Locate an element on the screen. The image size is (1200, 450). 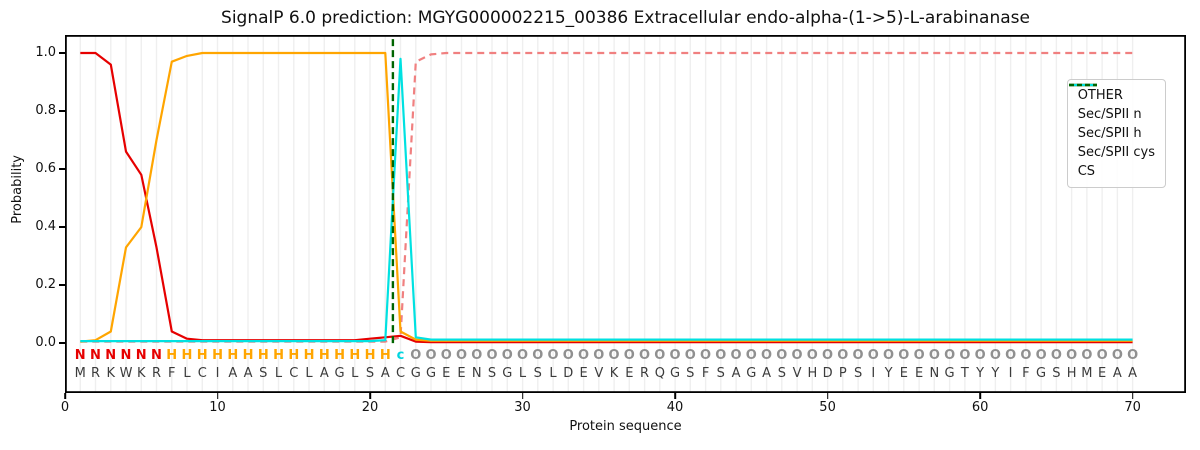
y-tick-label: 1.0 is located at coordinates (45, 52).